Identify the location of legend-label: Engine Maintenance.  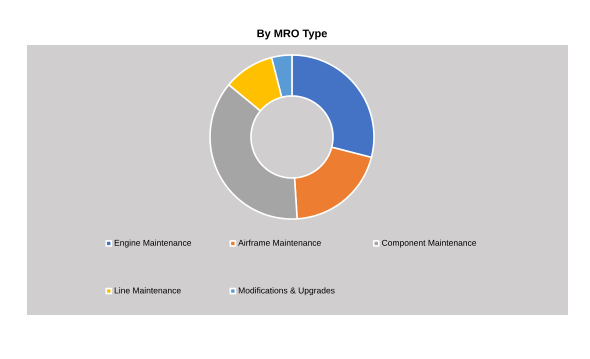
(153, 244).